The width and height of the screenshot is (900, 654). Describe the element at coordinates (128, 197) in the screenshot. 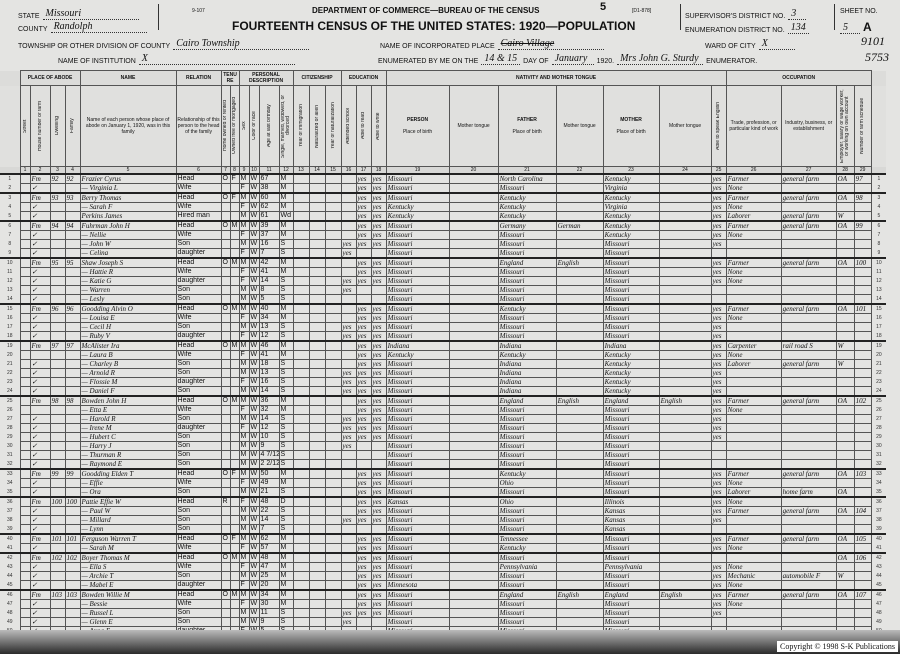

I see `cell: Berry Thomas` at that location.